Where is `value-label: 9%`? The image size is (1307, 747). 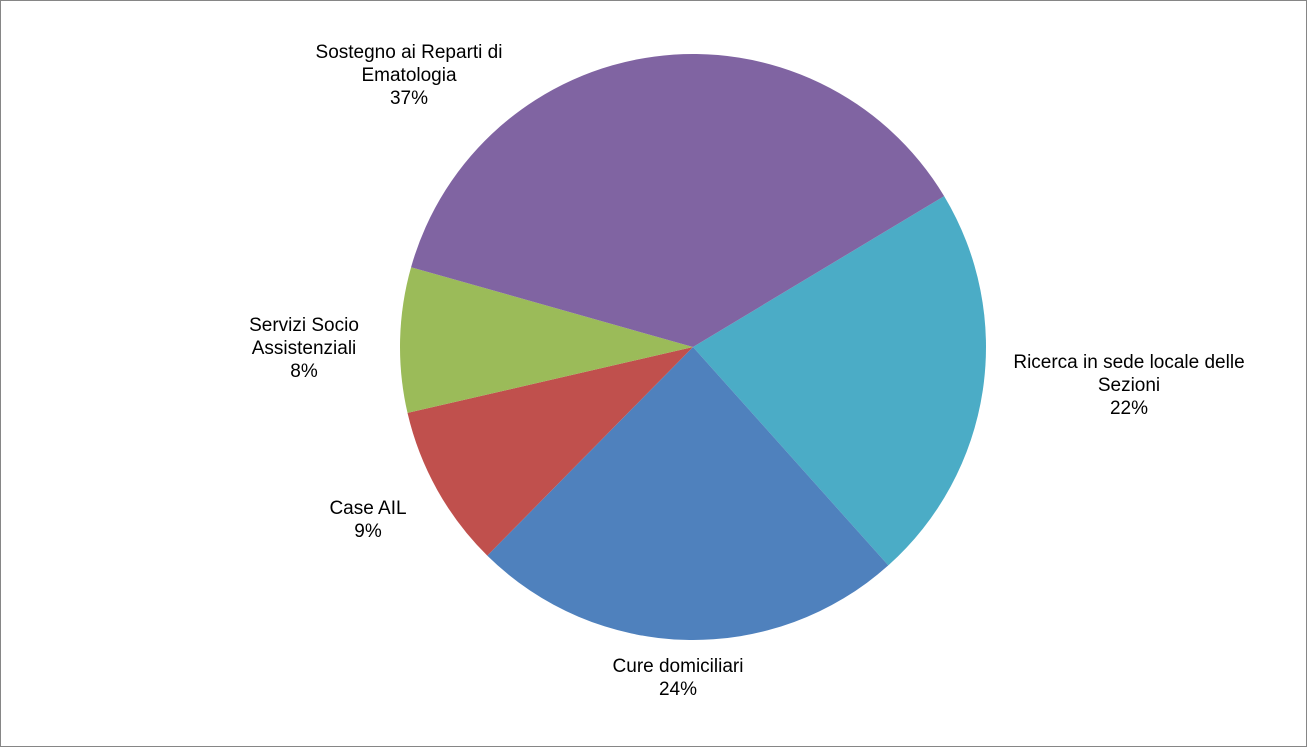 value-label: 9% is located at coordinates (368, 531).